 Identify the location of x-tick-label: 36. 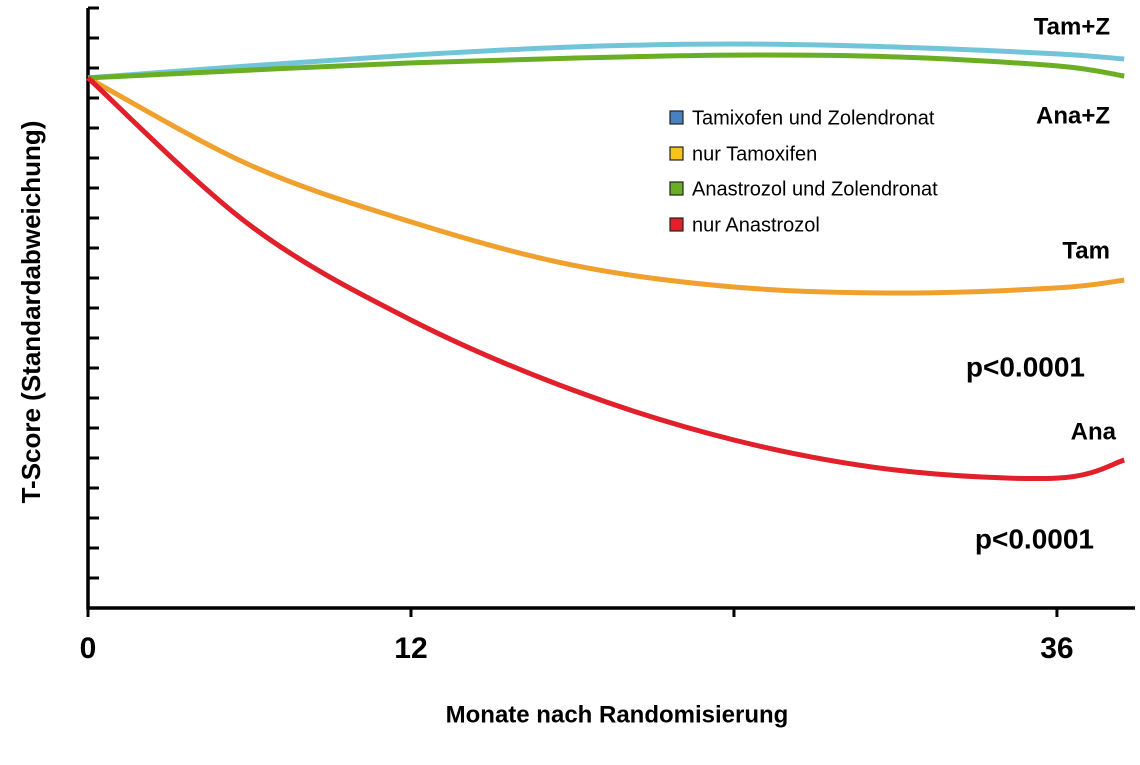
(1056, 648).